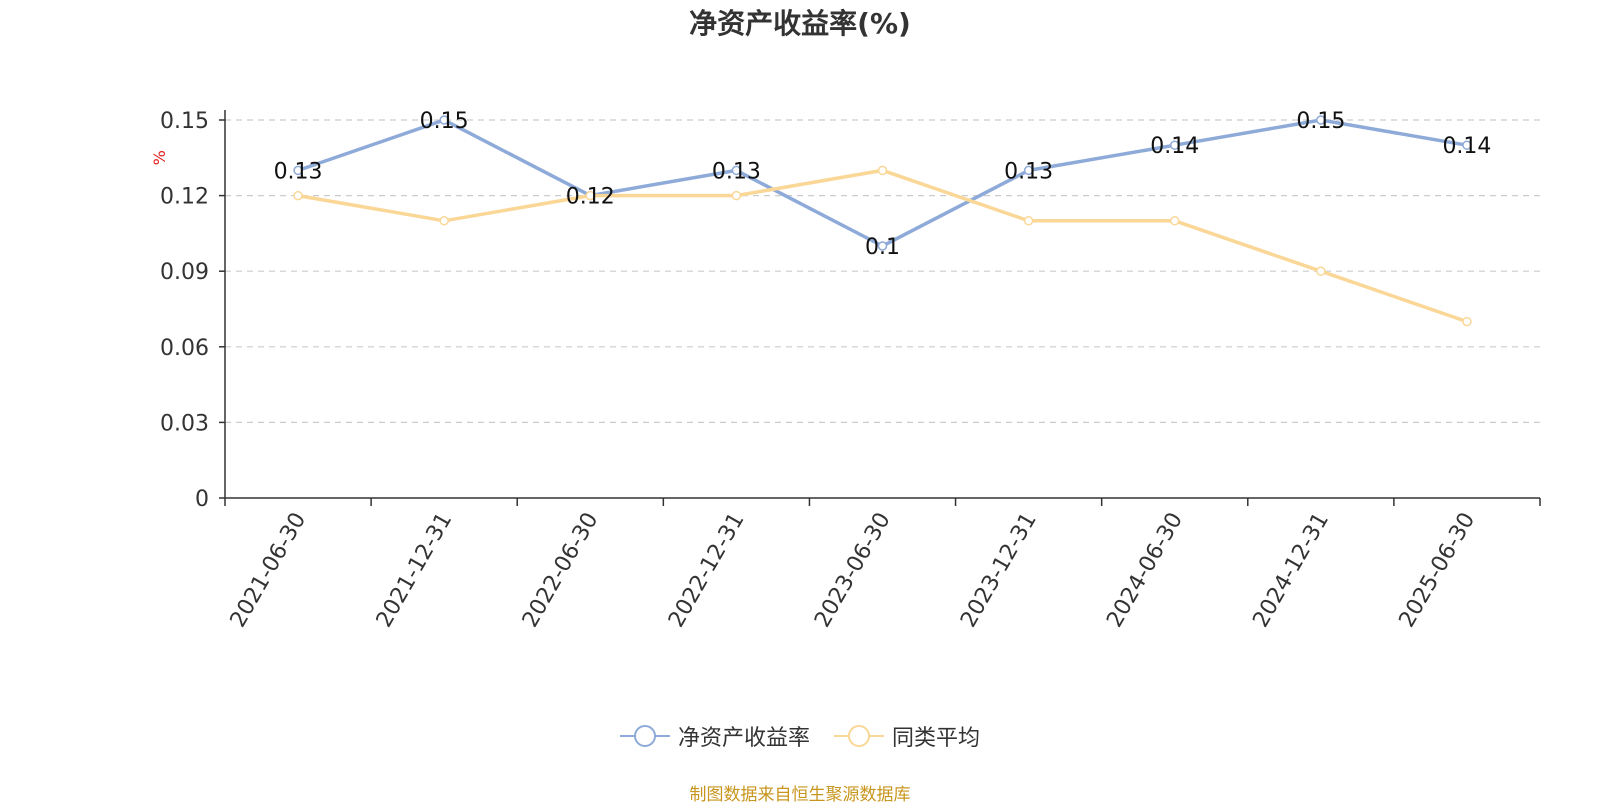 This screenshot has height=805, width=1600. I want to click on legend: 净资产收益率 同类平均, so click(800, 736).